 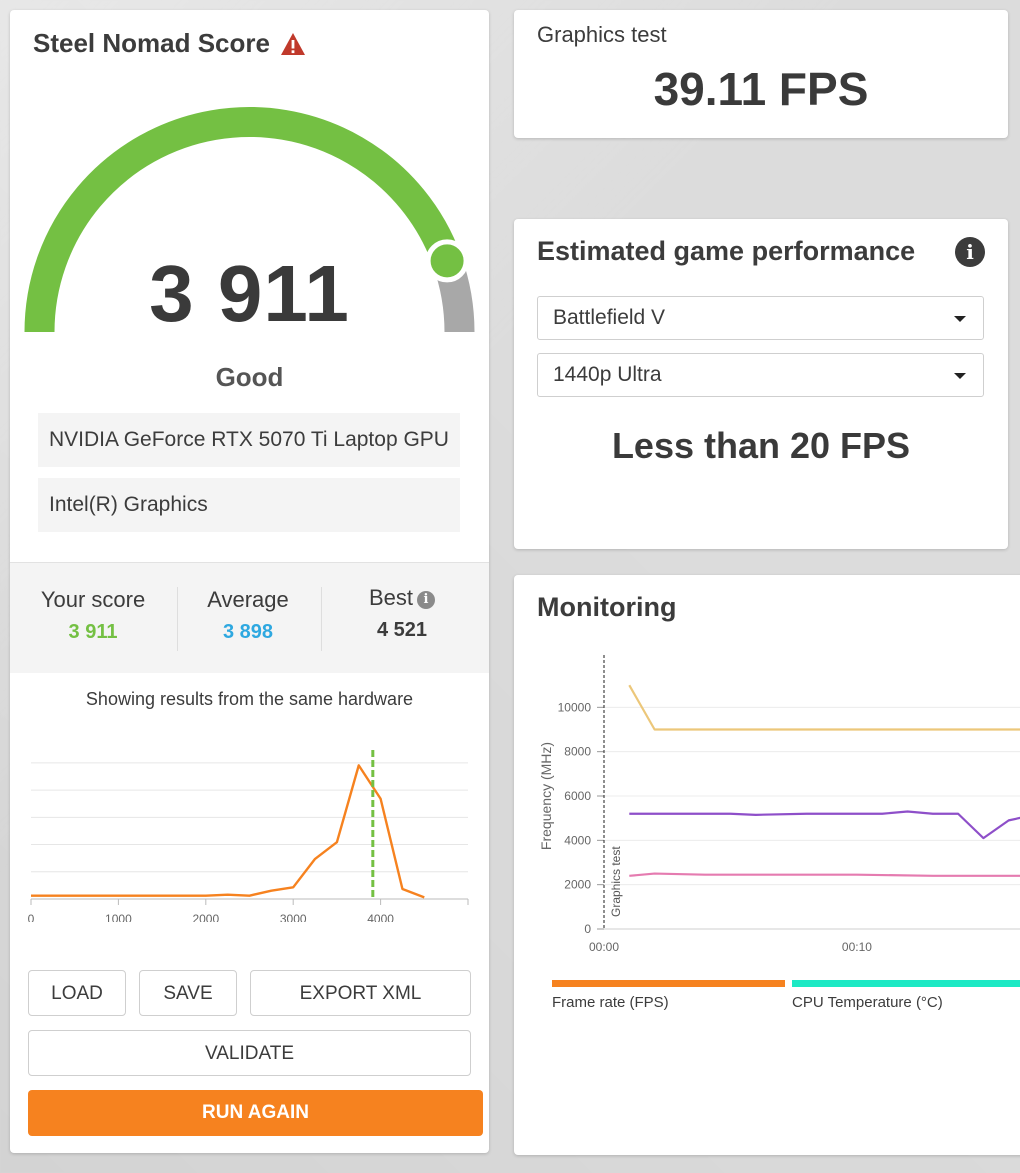 I want to click on export-xml-button: EXPORT XML, so click(x=360, y=993).